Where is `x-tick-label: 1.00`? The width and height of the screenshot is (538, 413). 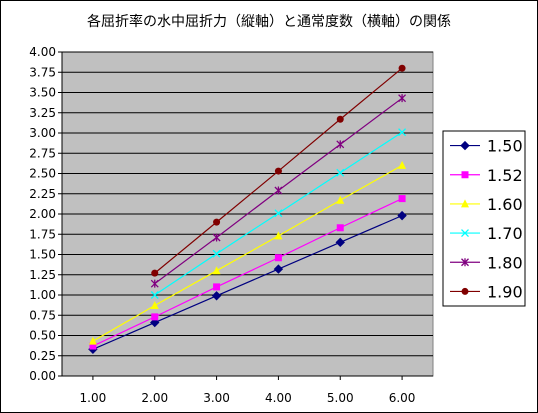 x-tick-label: 1.00 is located at coordinates (93, 398).